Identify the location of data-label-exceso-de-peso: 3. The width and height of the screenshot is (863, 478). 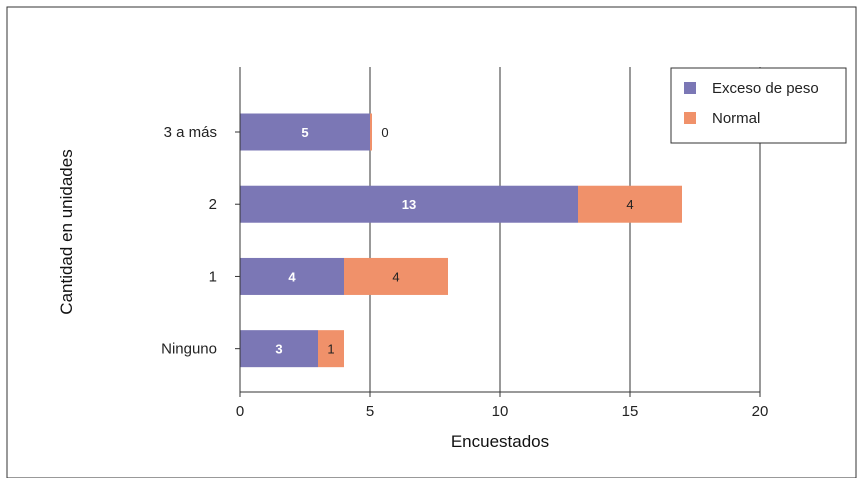
(278, 349).